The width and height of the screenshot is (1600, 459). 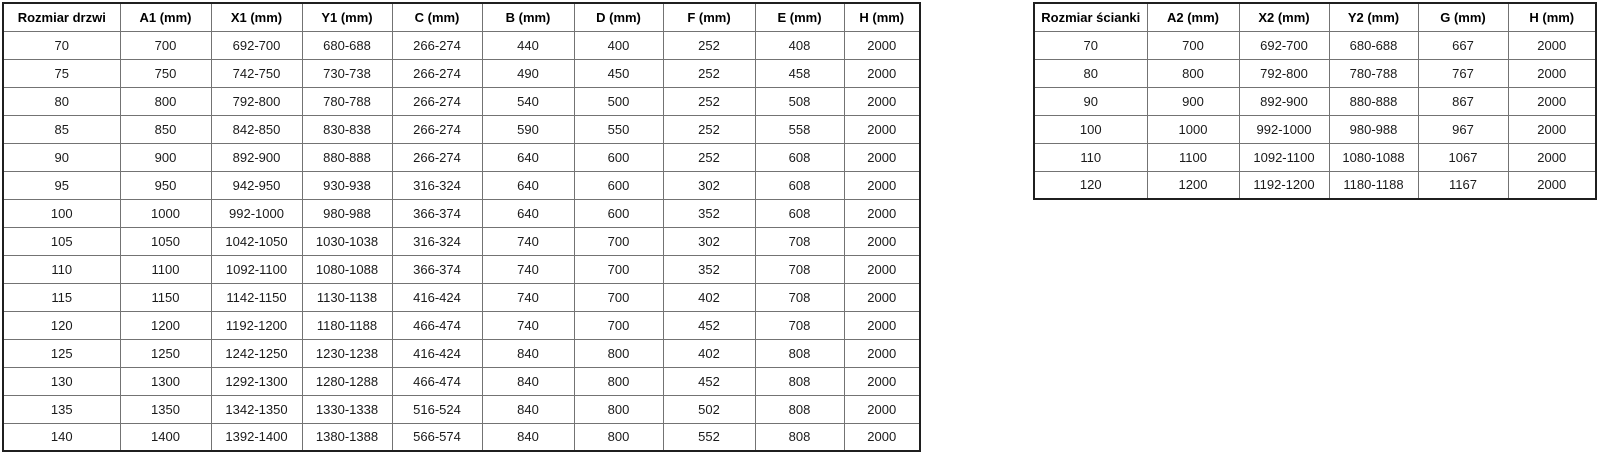 What do you see at coordinates (709, 409) in the screenshot?
I see `table-cell: 502` at bounding box center [709, 409].